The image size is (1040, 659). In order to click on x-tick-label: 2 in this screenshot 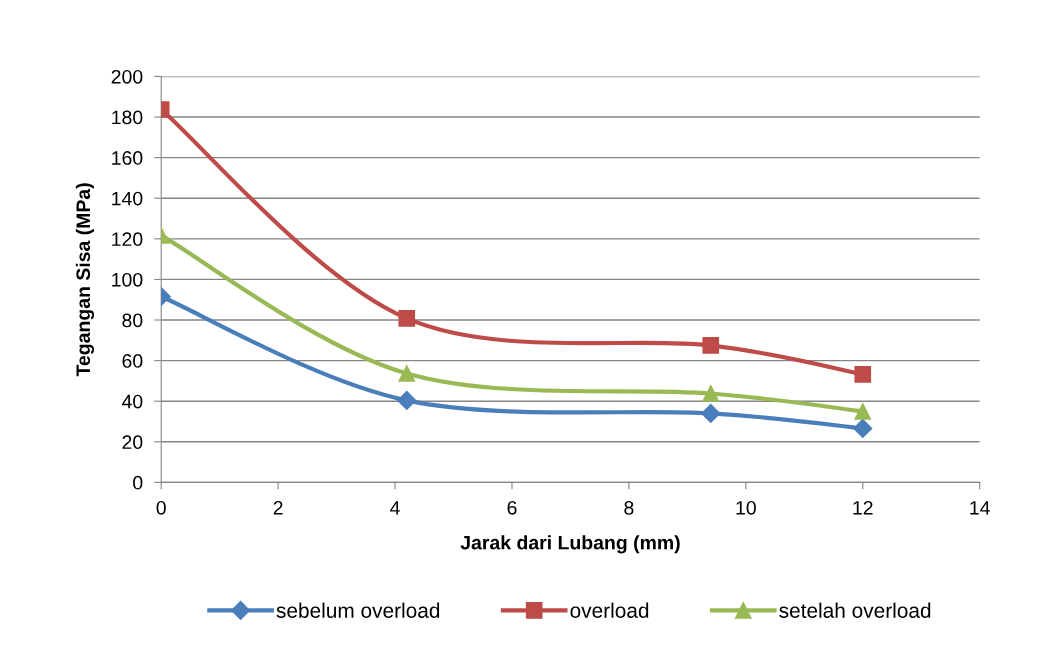, I will do `click(278, 507)`.